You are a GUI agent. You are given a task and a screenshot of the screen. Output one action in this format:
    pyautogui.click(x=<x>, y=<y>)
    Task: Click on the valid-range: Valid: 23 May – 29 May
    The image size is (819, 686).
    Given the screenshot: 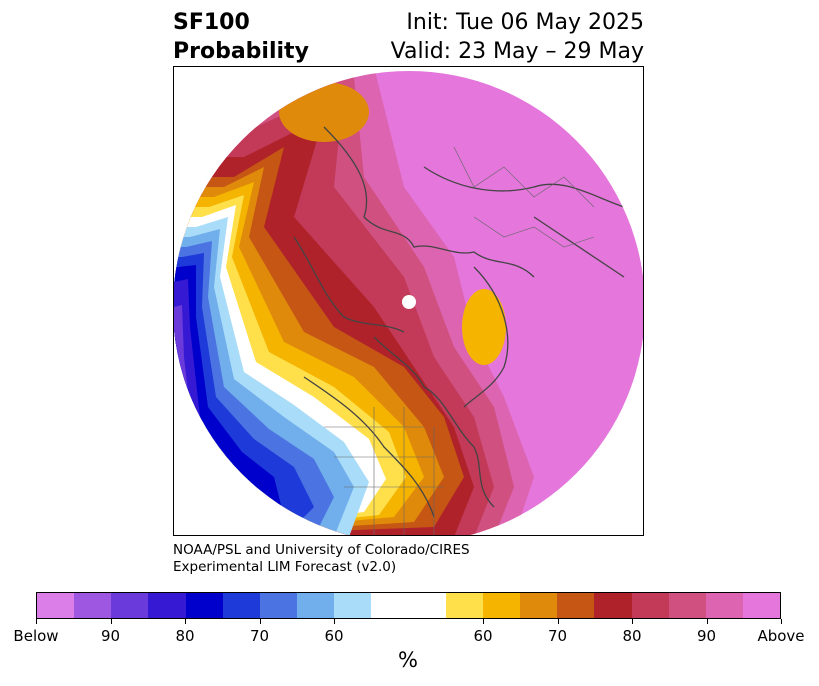 What is the action you would take?
    pyautogui.click(x=517, y=51)
    